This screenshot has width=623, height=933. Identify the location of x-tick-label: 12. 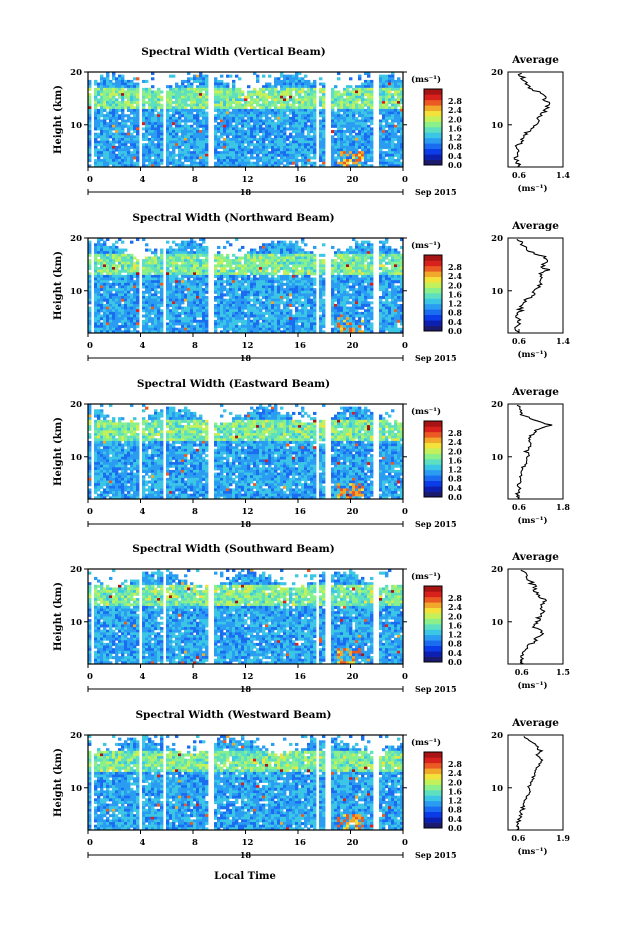
(248, 843).